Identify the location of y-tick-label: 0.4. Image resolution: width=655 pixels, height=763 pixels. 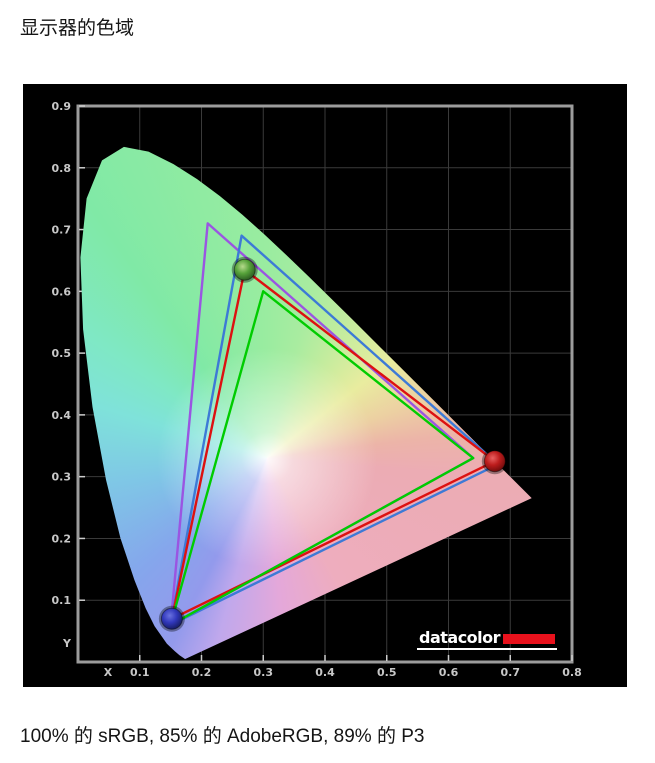
(62, 415).